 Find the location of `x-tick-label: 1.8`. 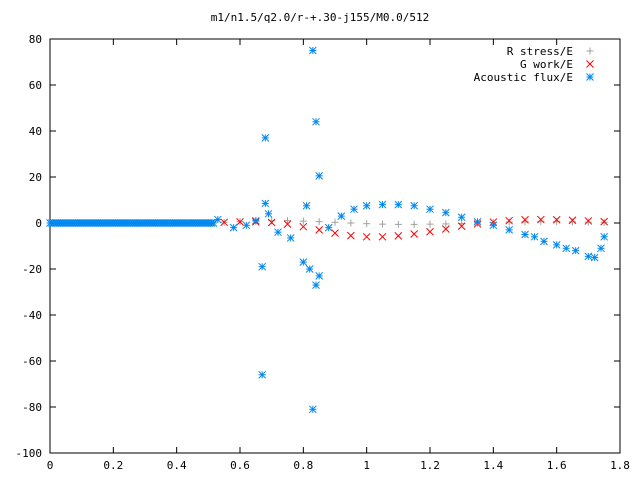

x-tick-label: 1.8 is located at coordinates (620, 465).